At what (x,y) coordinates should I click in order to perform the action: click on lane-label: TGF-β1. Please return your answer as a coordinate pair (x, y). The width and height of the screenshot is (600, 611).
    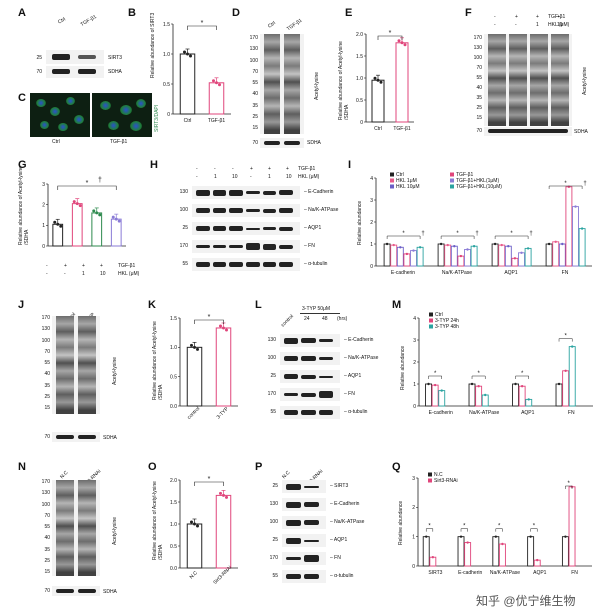
    Looking at the image, I should click on (88, 21).